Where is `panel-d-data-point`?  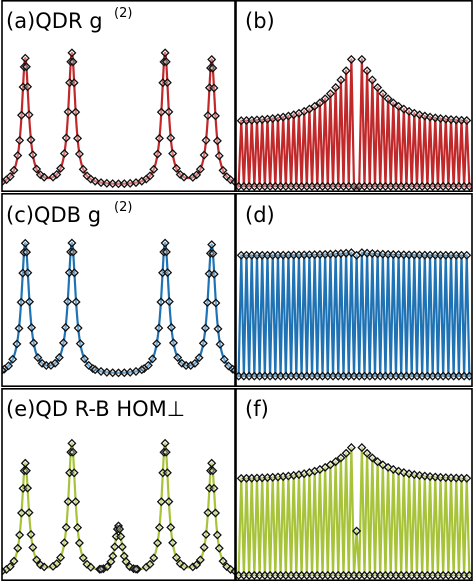
panel-d-data-point is located at coordinates (351, 253).